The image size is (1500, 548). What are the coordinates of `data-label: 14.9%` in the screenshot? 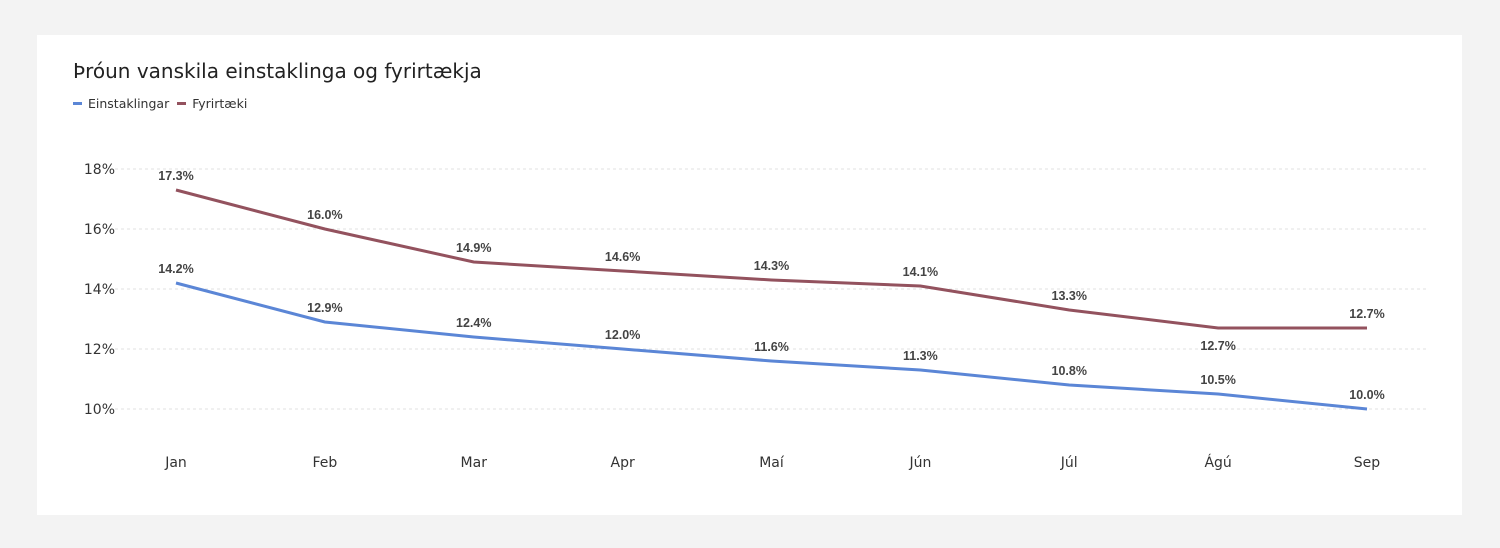 It's located at (473, 248).